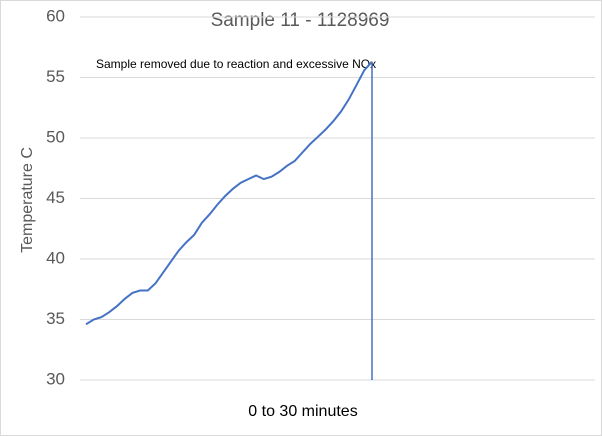 Image resolution: width=602 pixels, height=436 pixels. What do you see at coordinates (55, 257) in the screenshot?
I see `y-tick-label: 40` at bounding box center [55, 257].